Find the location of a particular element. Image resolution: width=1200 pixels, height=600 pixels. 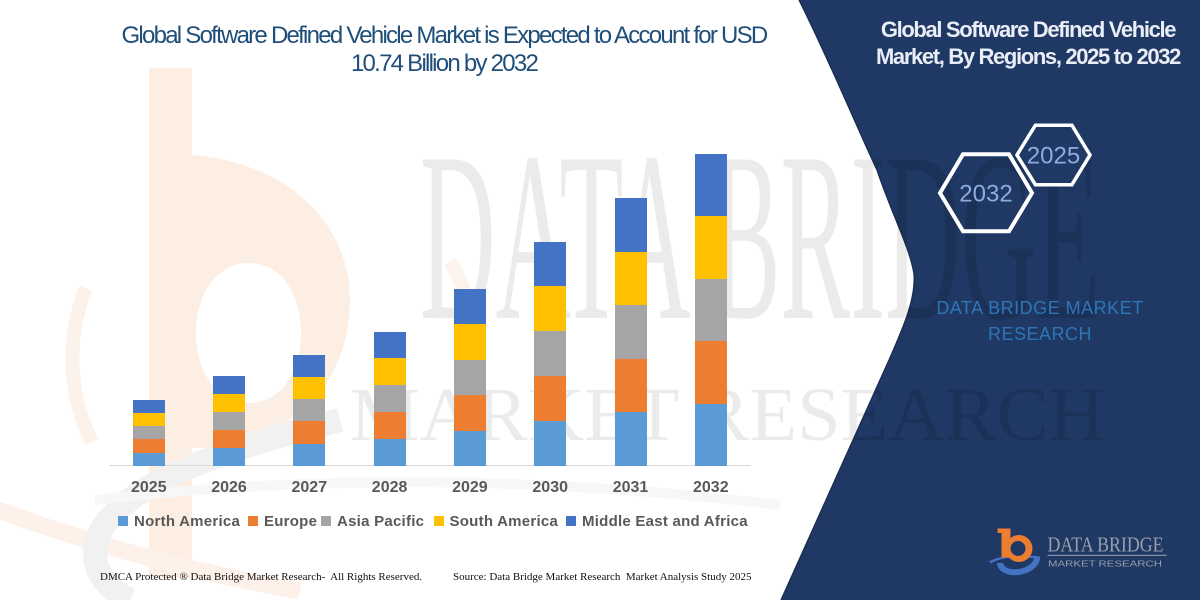

svg-text: DATA BRIDGE is located at coordinates (1106, 545).